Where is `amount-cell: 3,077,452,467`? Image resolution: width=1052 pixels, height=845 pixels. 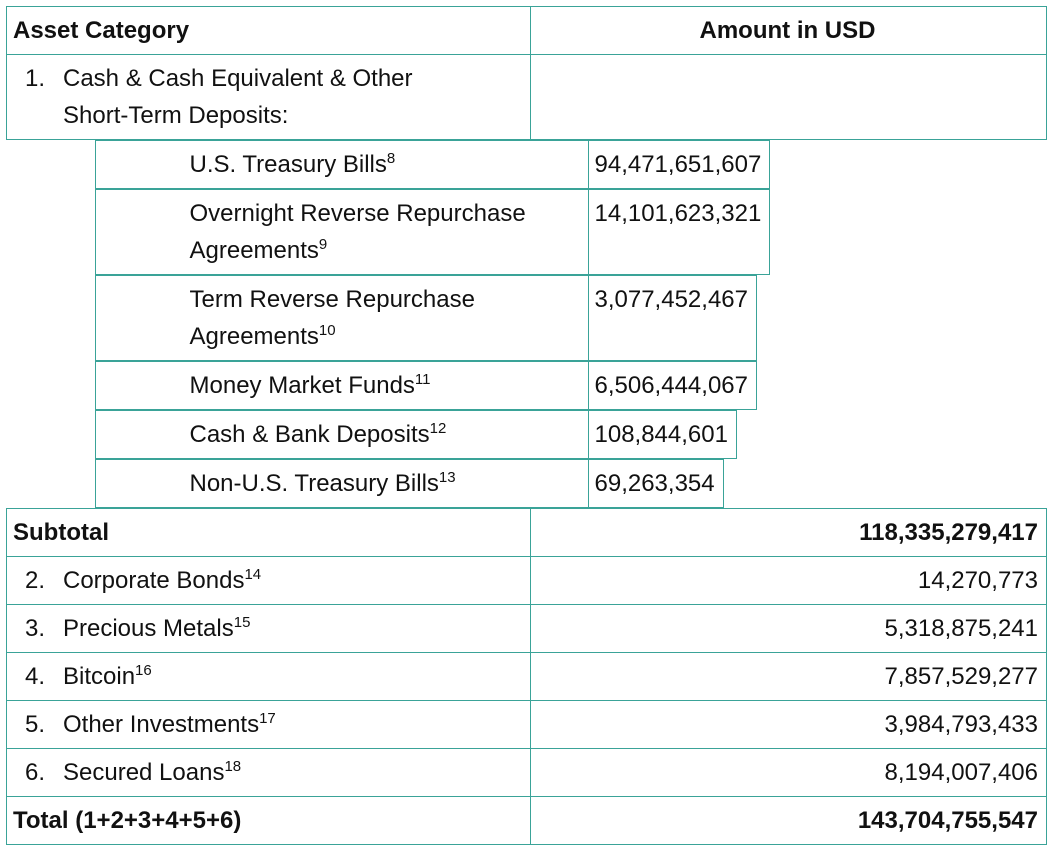
amount-cell: 3,077,452,467 is located at coordinates (672, 318).